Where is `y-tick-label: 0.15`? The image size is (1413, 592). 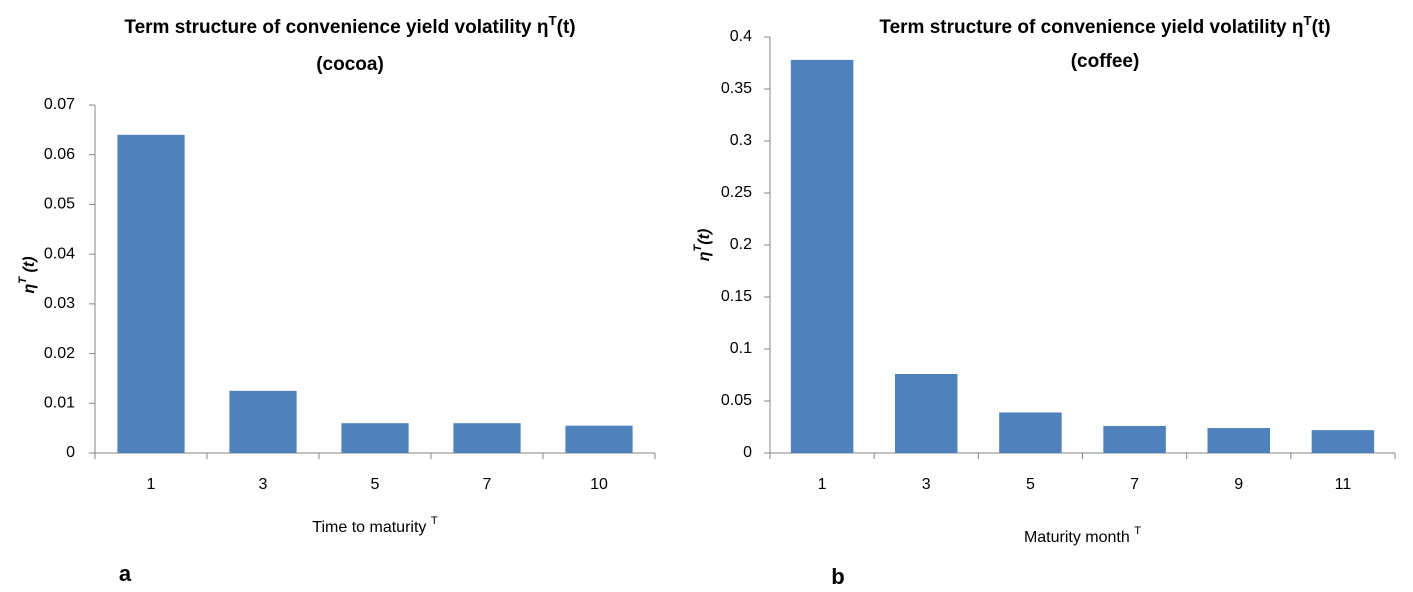
y-tick-label: 0.15 is located at coordinates (736, 296).